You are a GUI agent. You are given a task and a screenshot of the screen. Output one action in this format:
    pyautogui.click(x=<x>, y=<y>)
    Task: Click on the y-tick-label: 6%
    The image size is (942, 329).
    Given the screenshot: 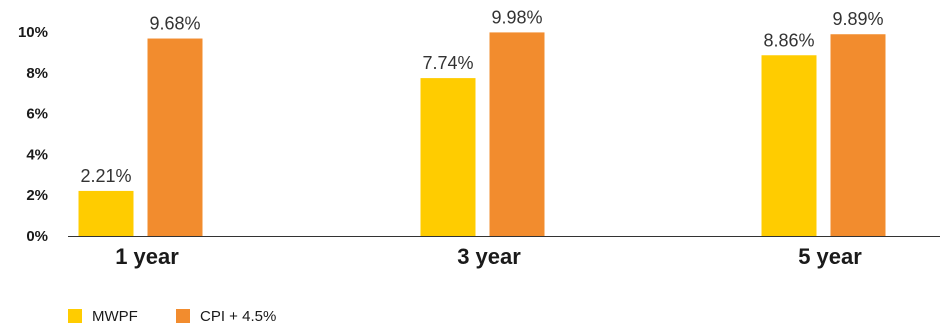 What is the action you would take?
    pyautogui.click(x=37, y=114)
    